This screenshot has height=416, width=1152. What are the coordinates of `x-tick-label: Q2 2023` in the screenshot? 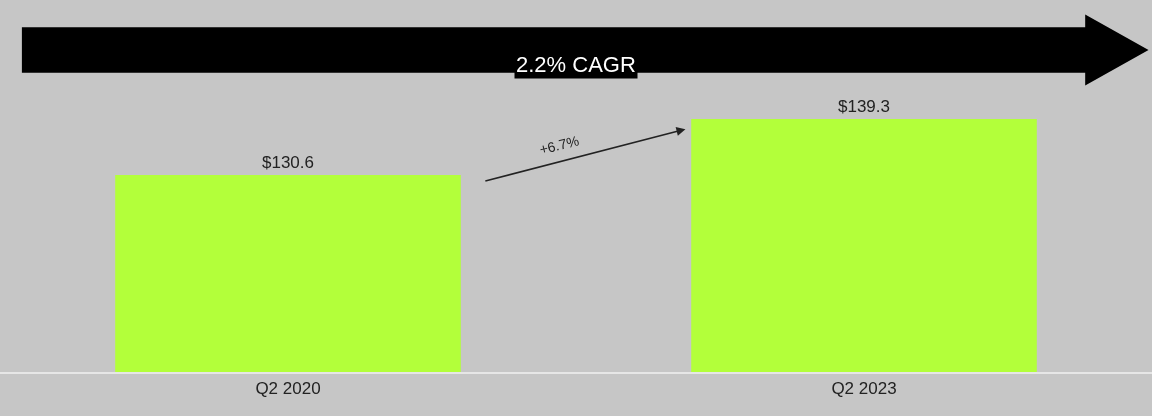 It's located at (864, 389).